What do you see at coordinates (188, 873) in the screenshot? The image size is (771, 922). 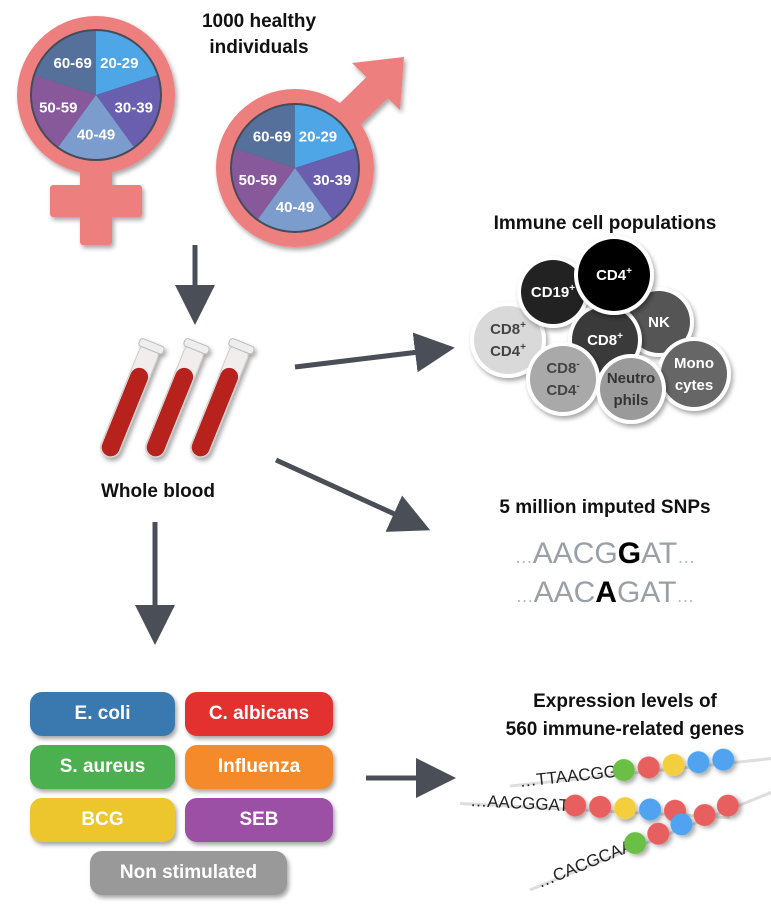 I see `stimulus-non-stimulated: Non stimulated` at bounding box center [188, 873].